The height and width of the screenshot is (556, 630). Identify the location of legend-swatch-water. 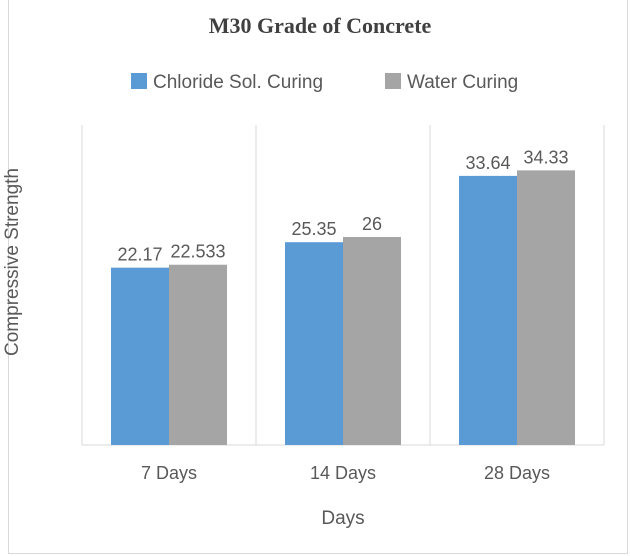
(393, 81).